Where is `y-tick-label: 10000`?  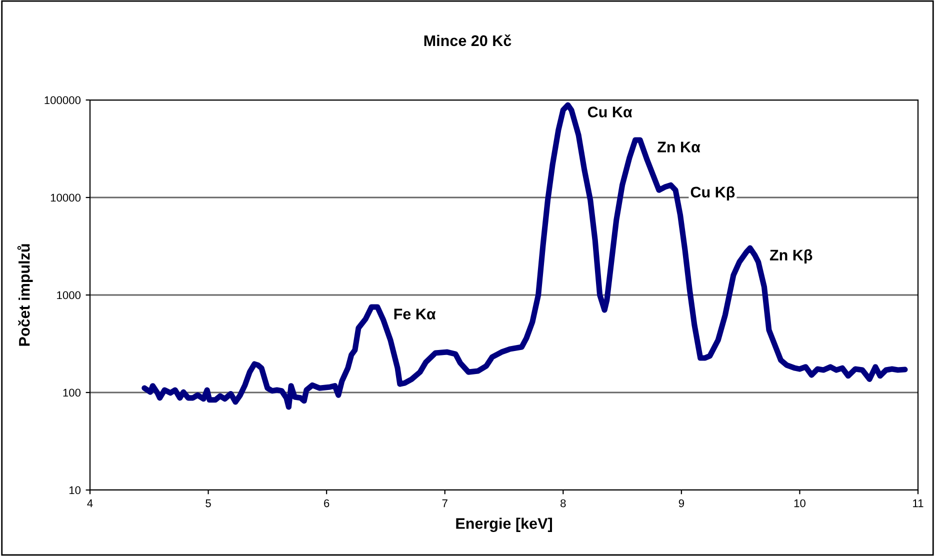
y-tick-label: 10000 is located at coordinates (65, 198).